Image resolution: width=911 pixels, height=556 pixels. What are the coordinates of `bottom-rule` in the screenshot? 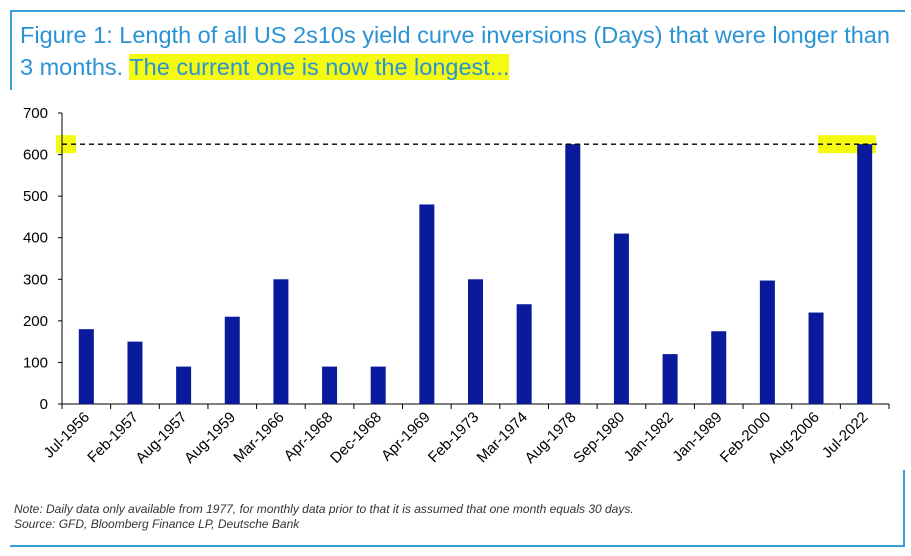 It's located at (457, 546).